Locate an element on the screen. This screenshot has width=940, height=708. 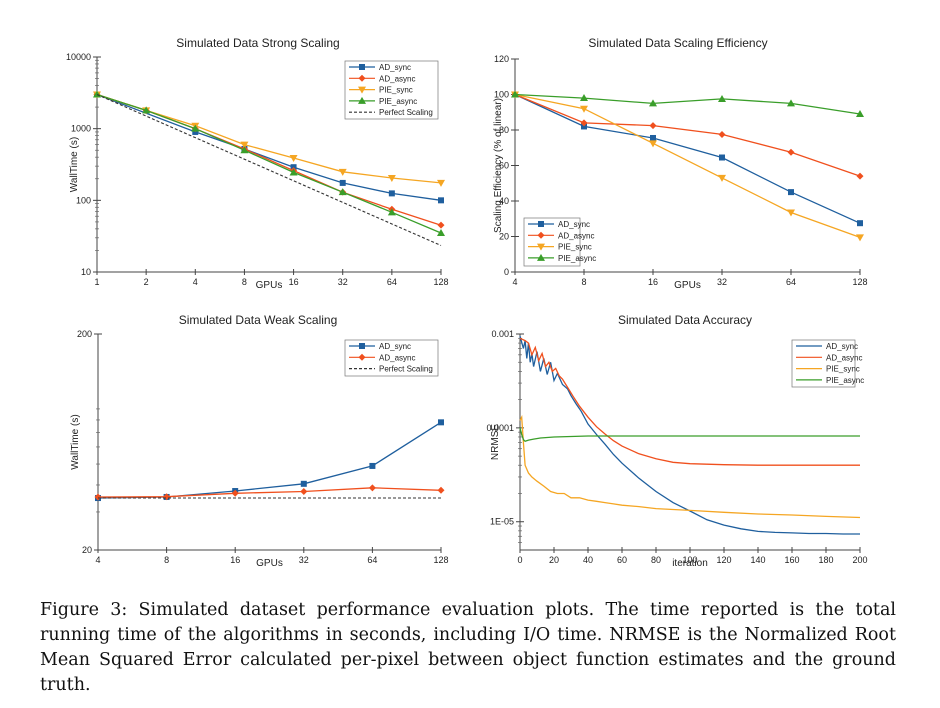
y-axis-label: NRMSE is located at coordinates (495, 442).